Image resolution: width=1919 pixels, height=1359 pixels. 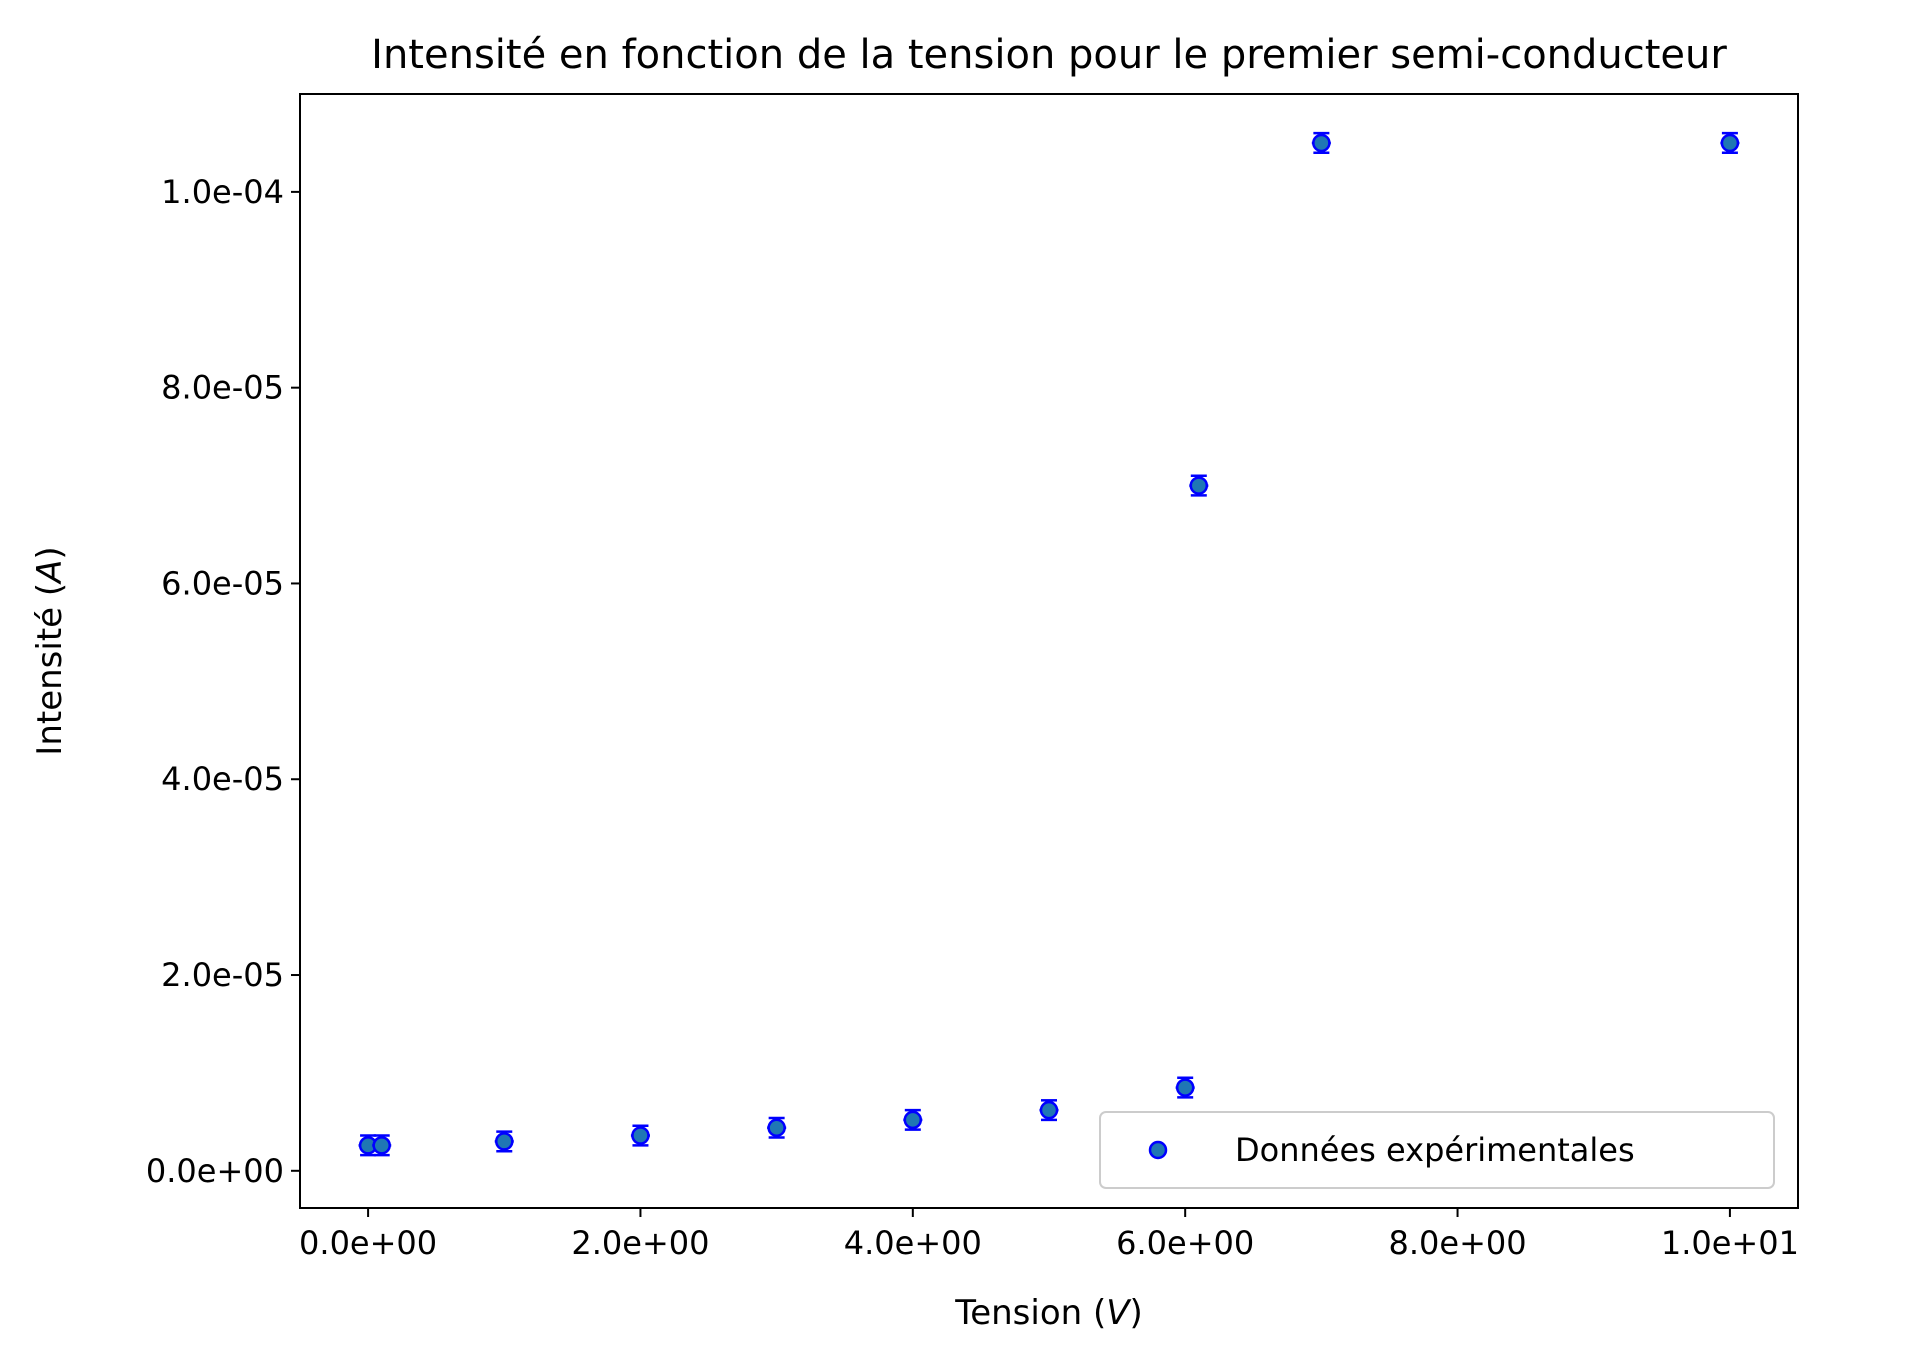 What do you see at coordinates (222, 779) in the screenshot?
I see `y-tick-label: 4.0e-05` at bounding box center [222, 779].